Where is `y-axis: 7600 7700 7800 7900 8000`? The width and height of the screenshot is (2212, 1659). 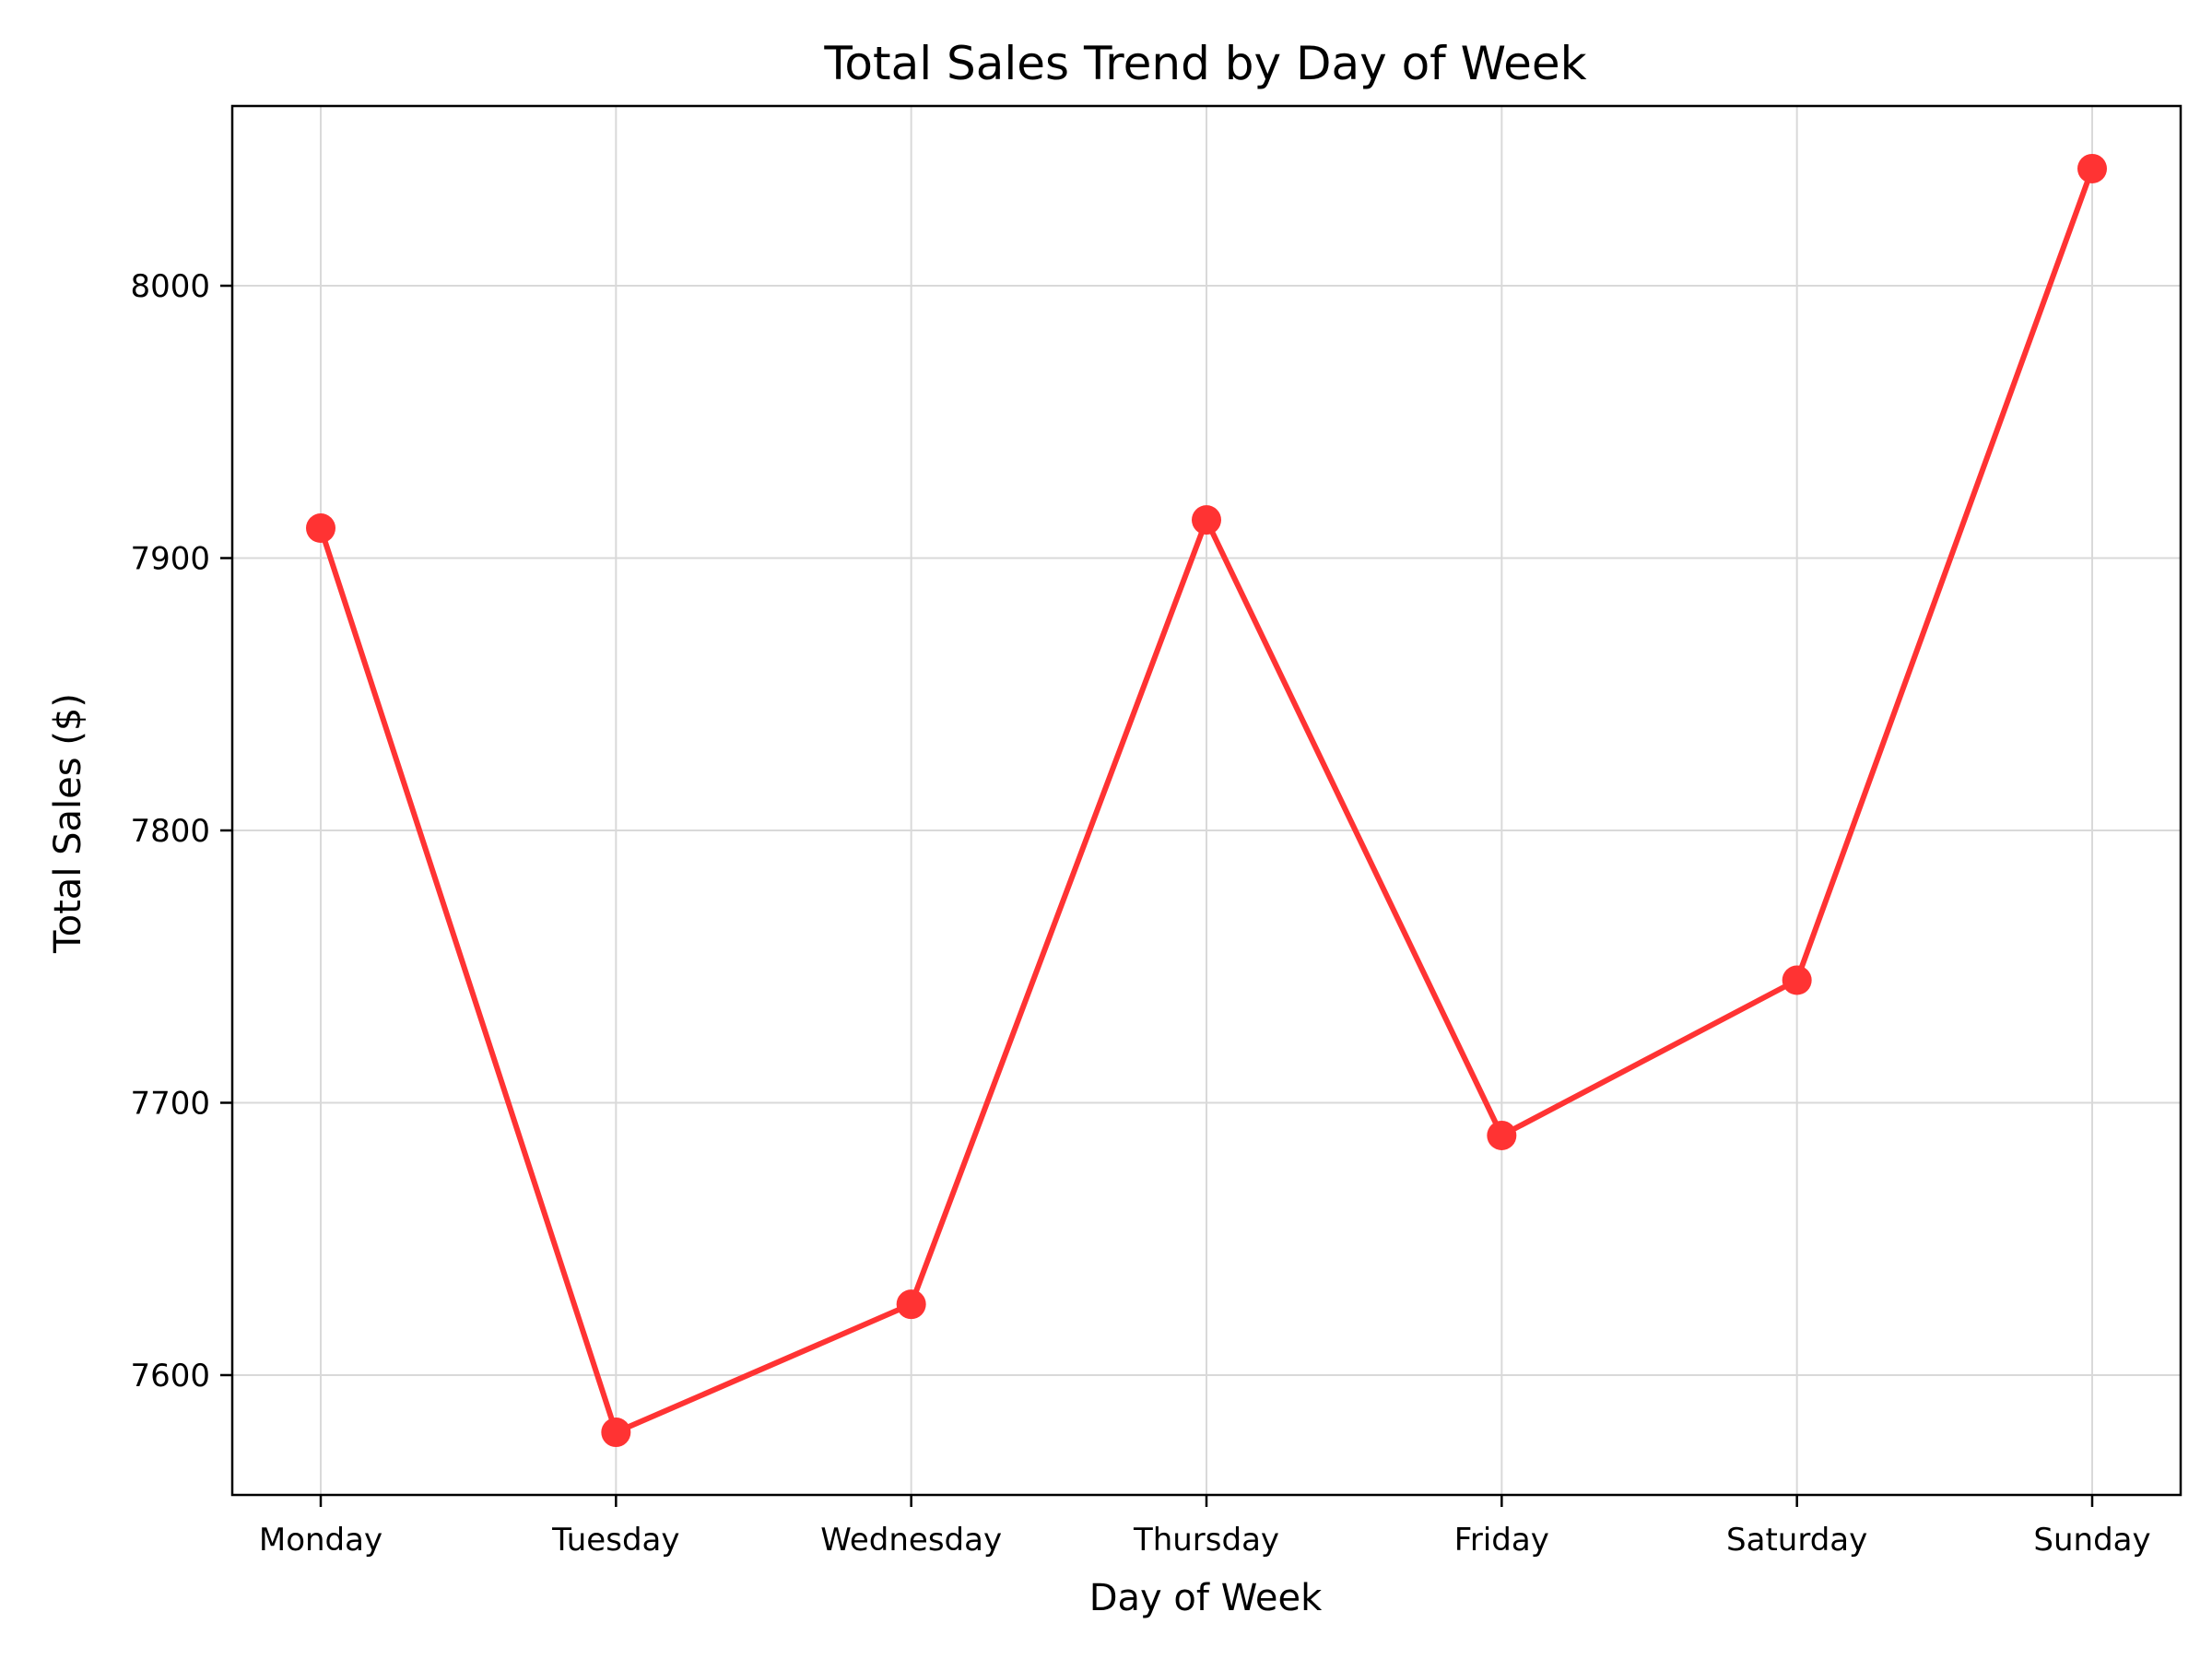
y-axis: 7600 7700 7800 7900 8000 is located at coordinates (181, 831).